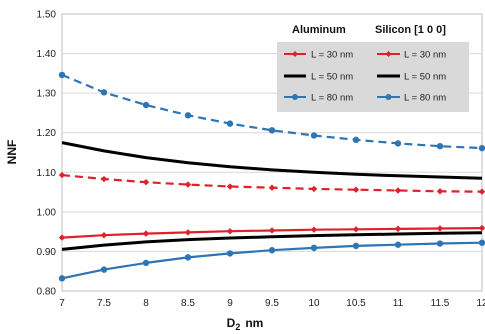 The width and height of the screenshot is (485, 334). Describe the element at coordinates (62, 303) in the screenshot. I see `x-tick-label: 7` at that location.